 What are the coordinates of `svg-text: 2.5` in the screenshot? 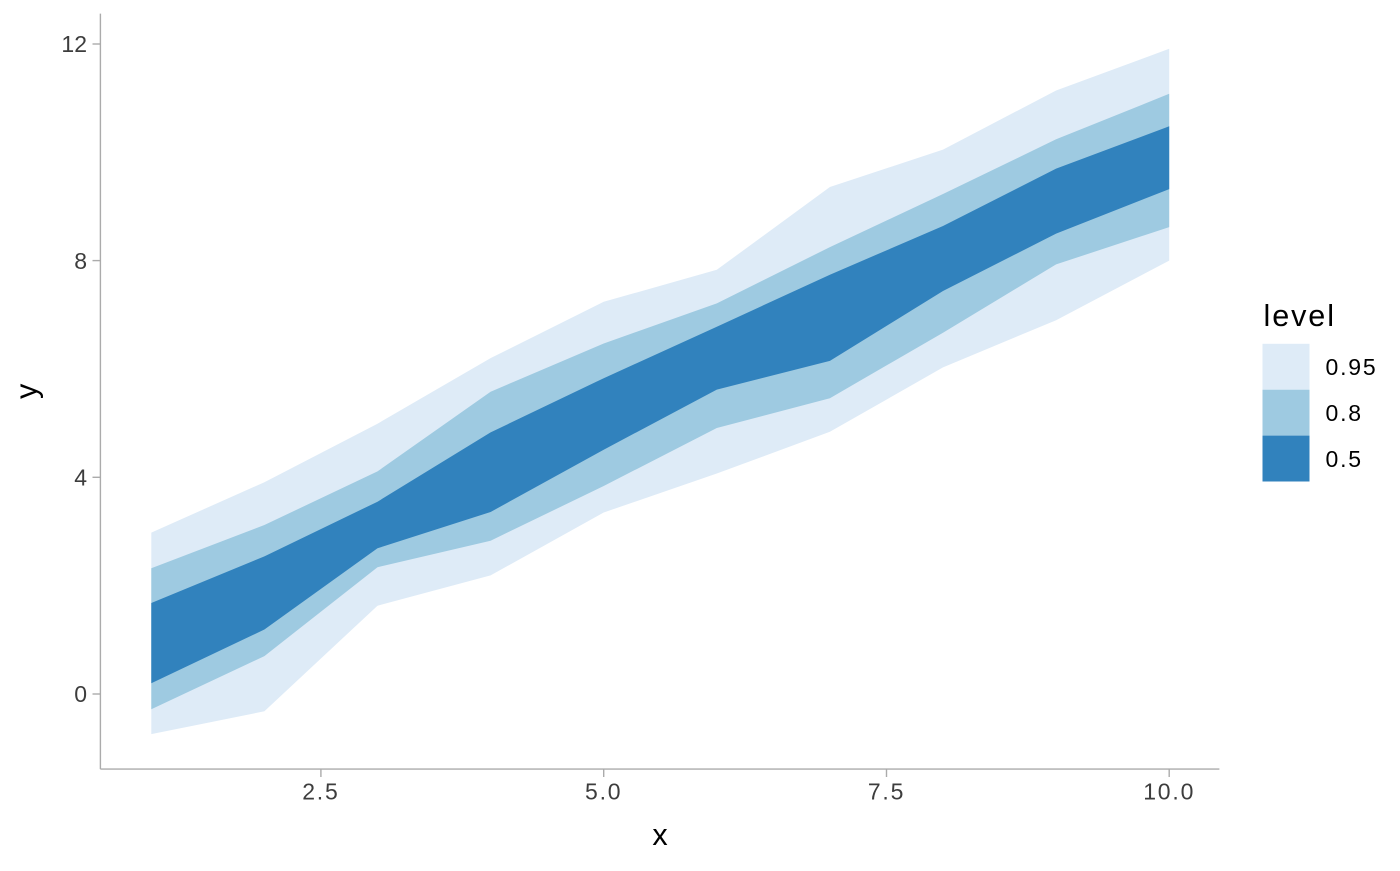 It's located at (320, 792).